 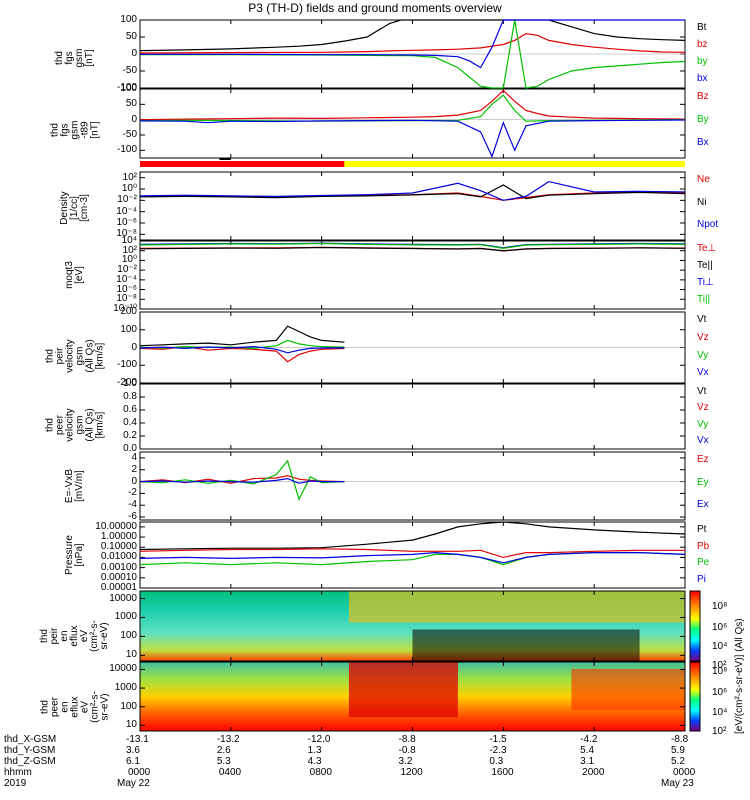 I want to click on ephem-hhmm-1: 0400, so click(x=230, y=772).